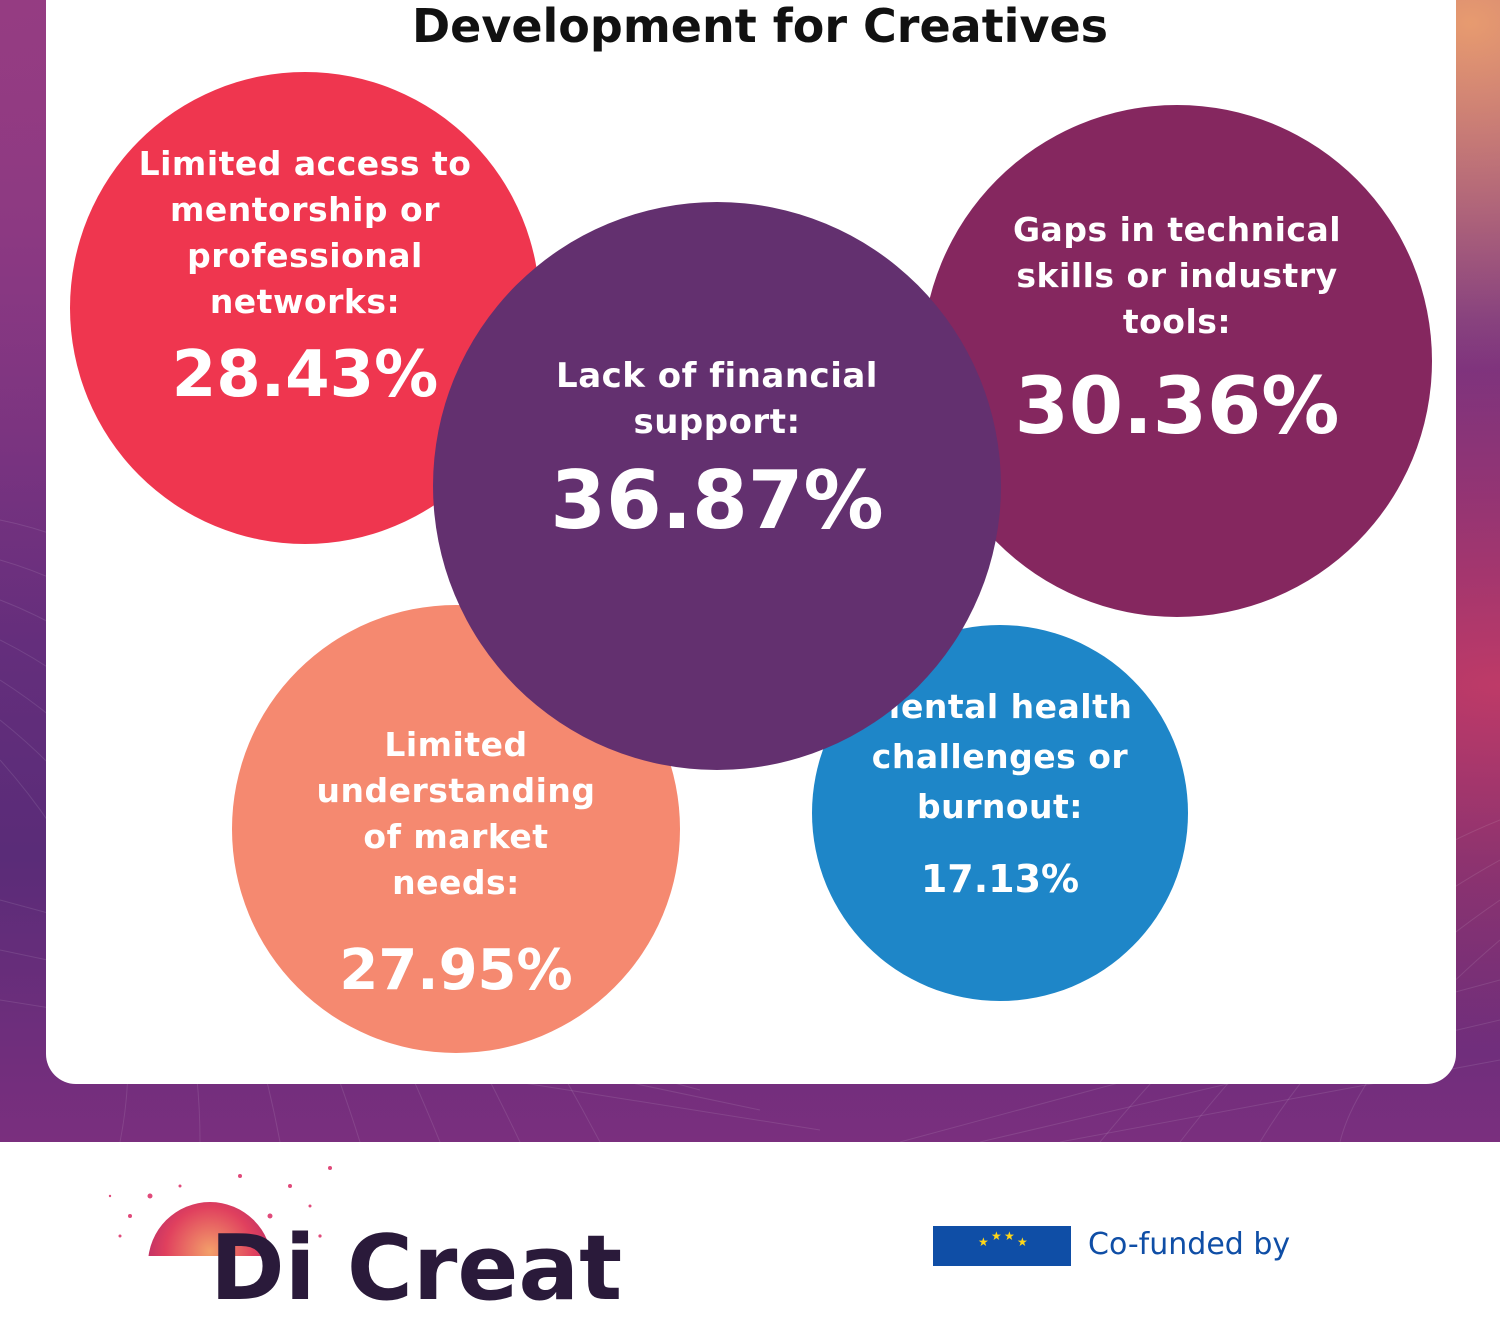  Describe the element at coordinates (305, 375) in the screenshot. I see `bubble-value: 28.43%` at that location.